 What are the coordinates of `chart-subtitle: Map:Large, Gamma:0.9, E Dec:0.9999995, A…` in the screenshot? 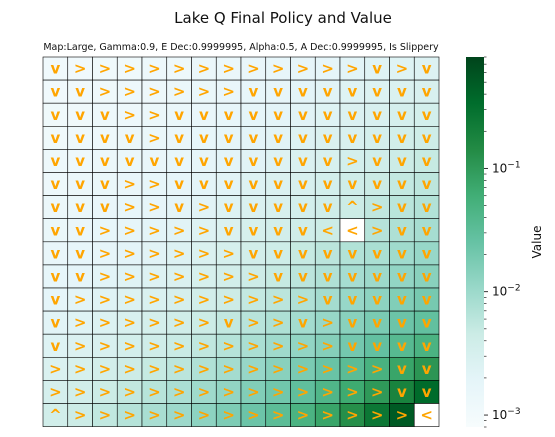 It's located at (241, 47).